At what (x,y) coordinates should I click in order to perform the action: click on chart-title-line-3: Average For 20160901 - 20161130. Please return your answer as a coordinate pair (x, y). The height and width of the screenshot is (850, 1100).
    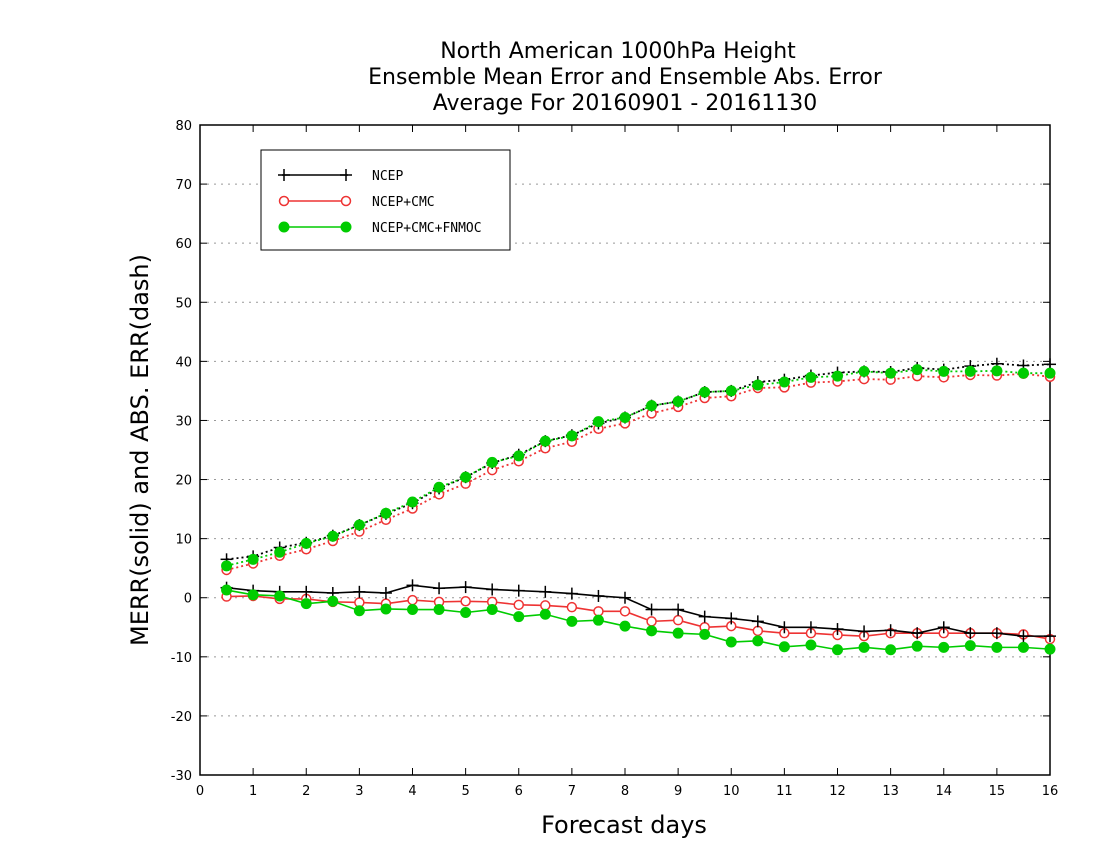
    Looking at the image, I should click on (625, 103).